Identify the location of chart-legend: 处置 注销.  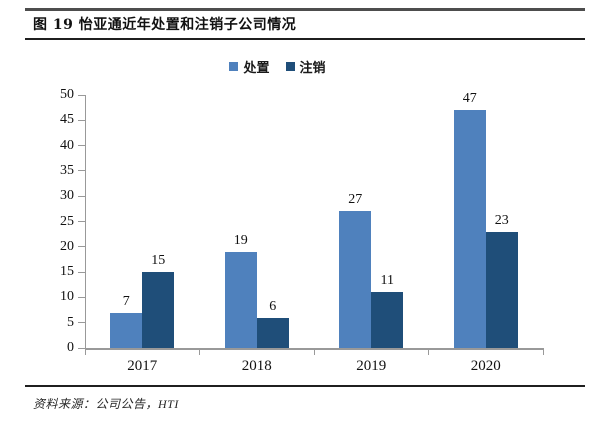
(306, 66).